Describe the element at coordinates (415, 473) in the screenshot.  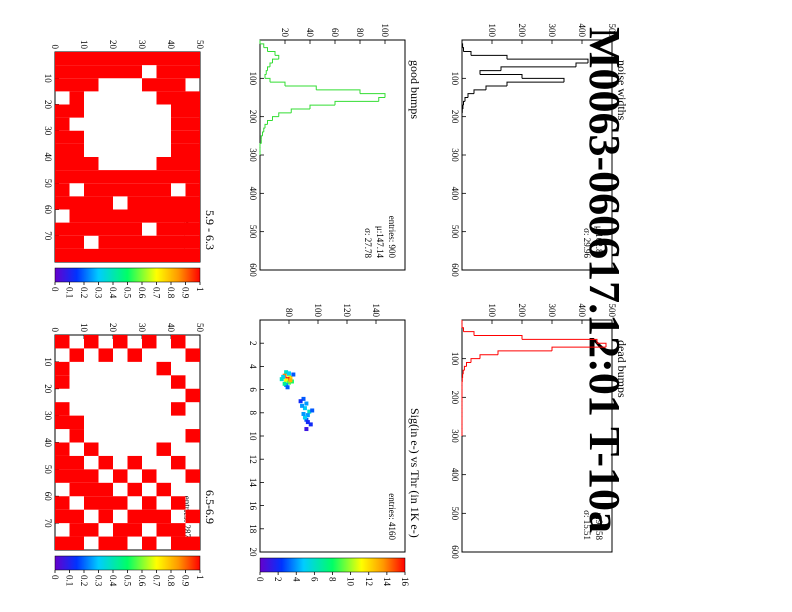
I see `chart-title: Sig(in e-) vs Thr (in 1K e-)` at that location.